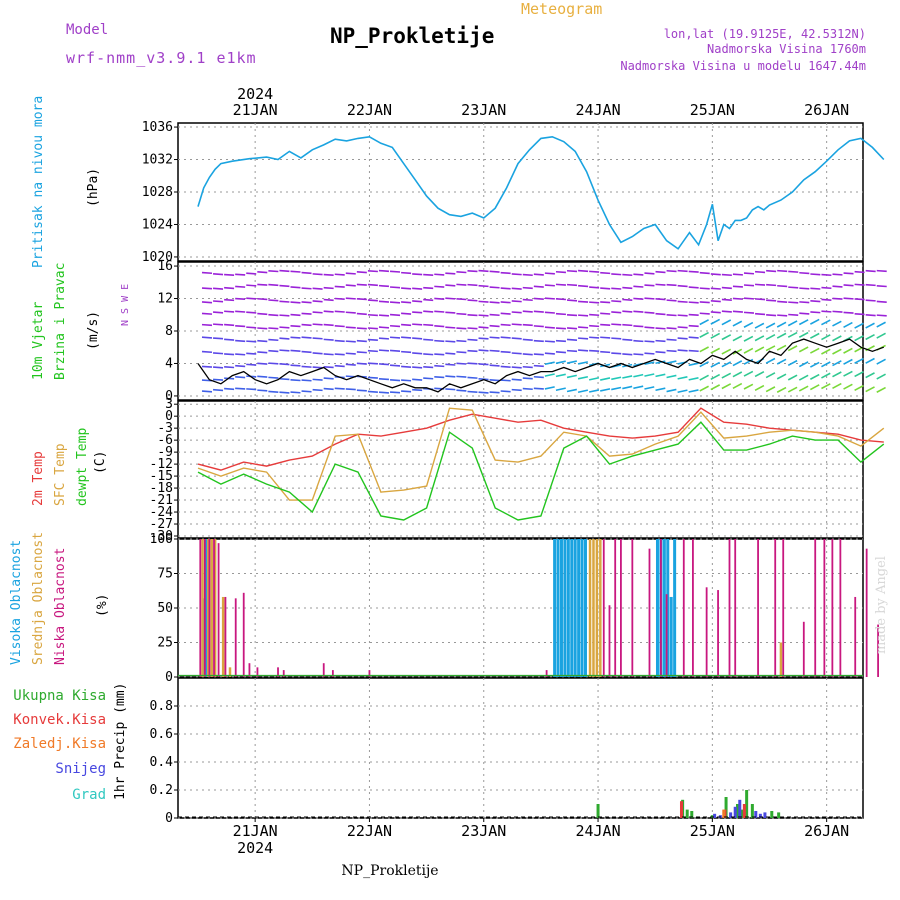 This screenshot has width=900, height=900. What do you see at coordinates (737, 811) in the screenshot?
I see `precip-total-bar` at bounding box center [737, 811].